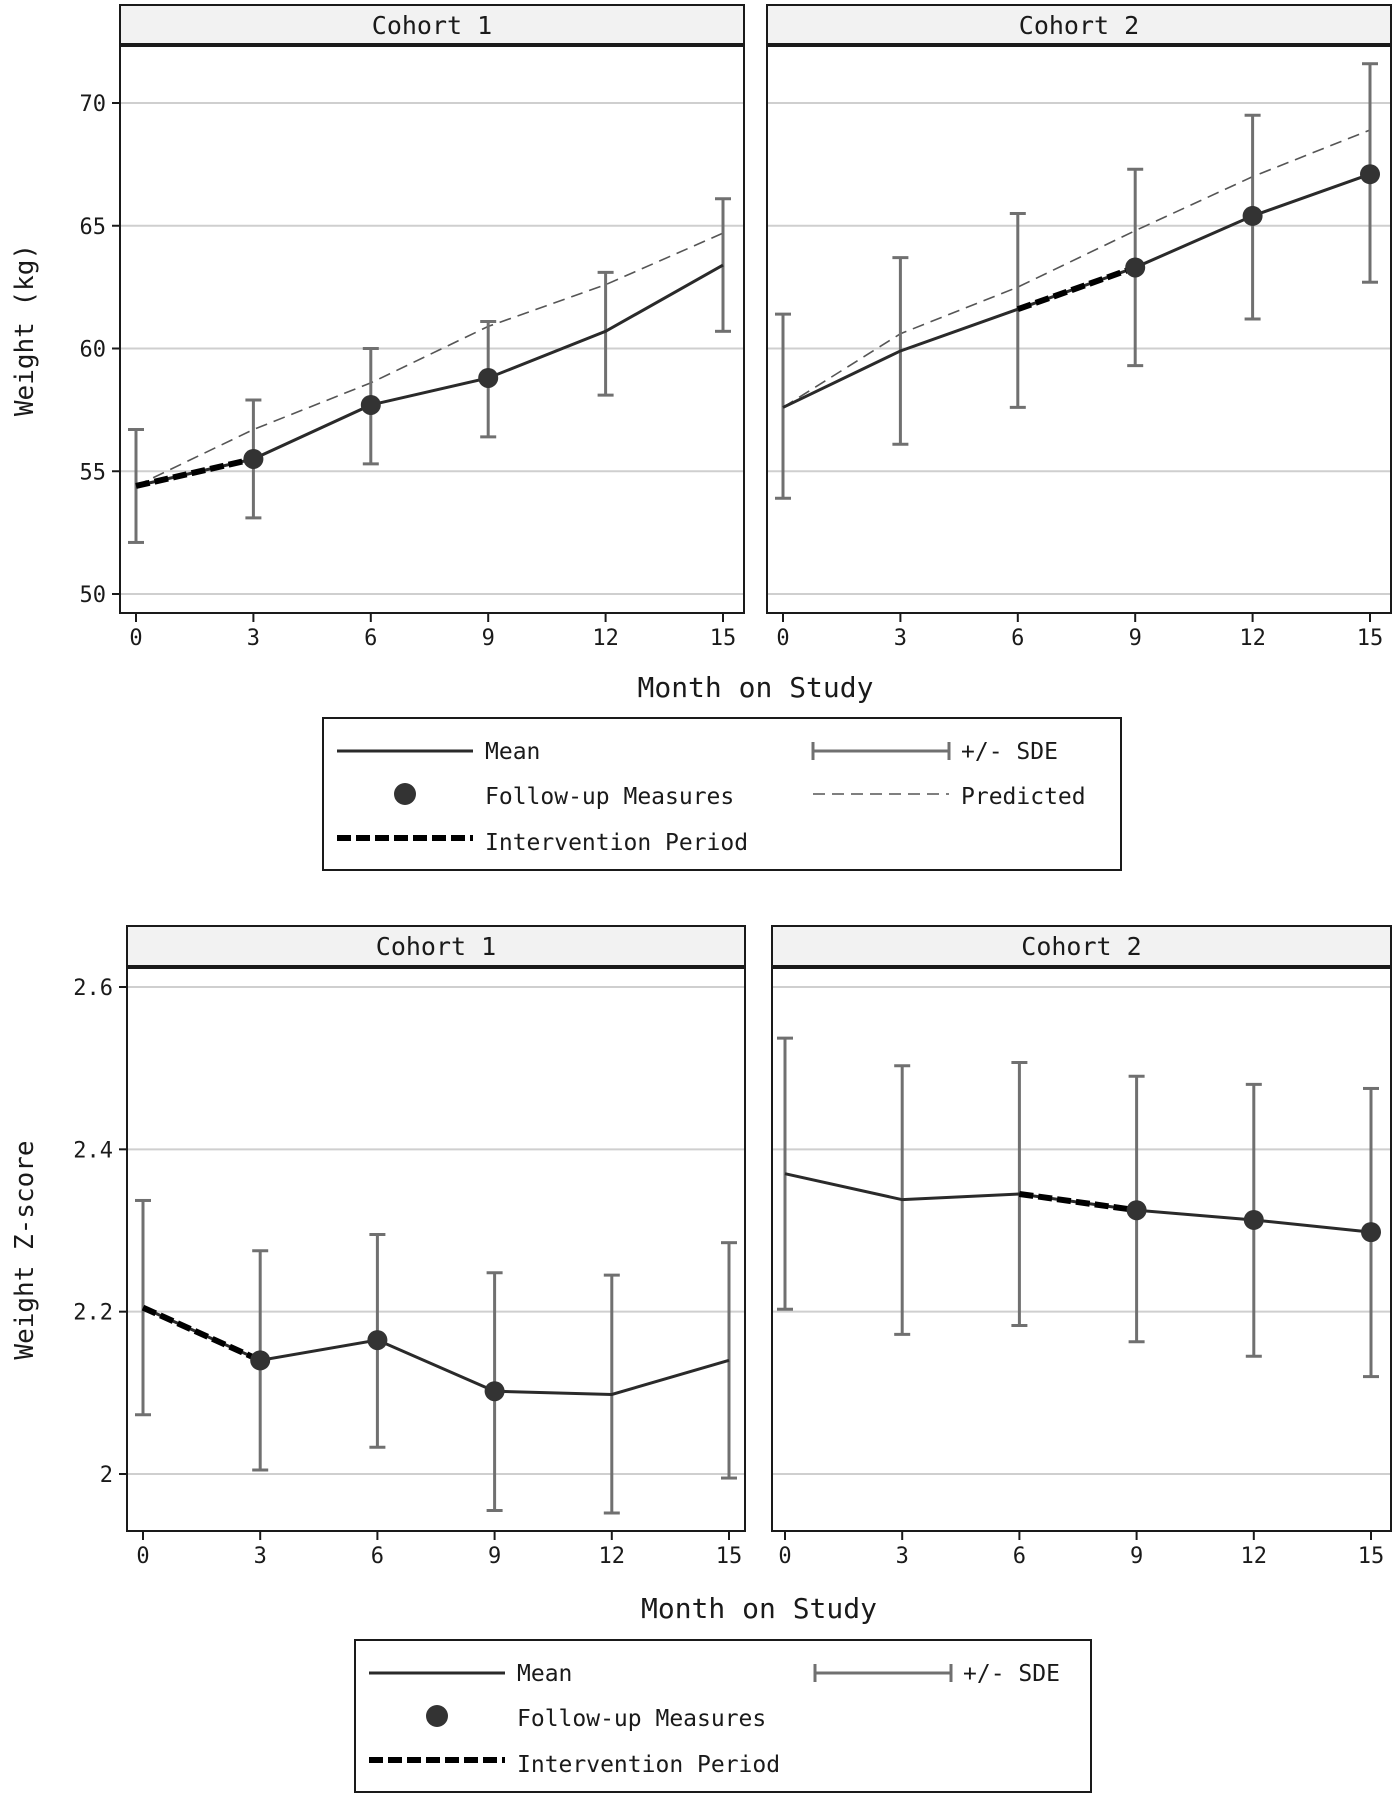 This screenshot has width=1398, height=1800. Describe the element at coordinates (25, 330) in the screenshot. I see `y-axis-title: Weight (kg)` at that location.